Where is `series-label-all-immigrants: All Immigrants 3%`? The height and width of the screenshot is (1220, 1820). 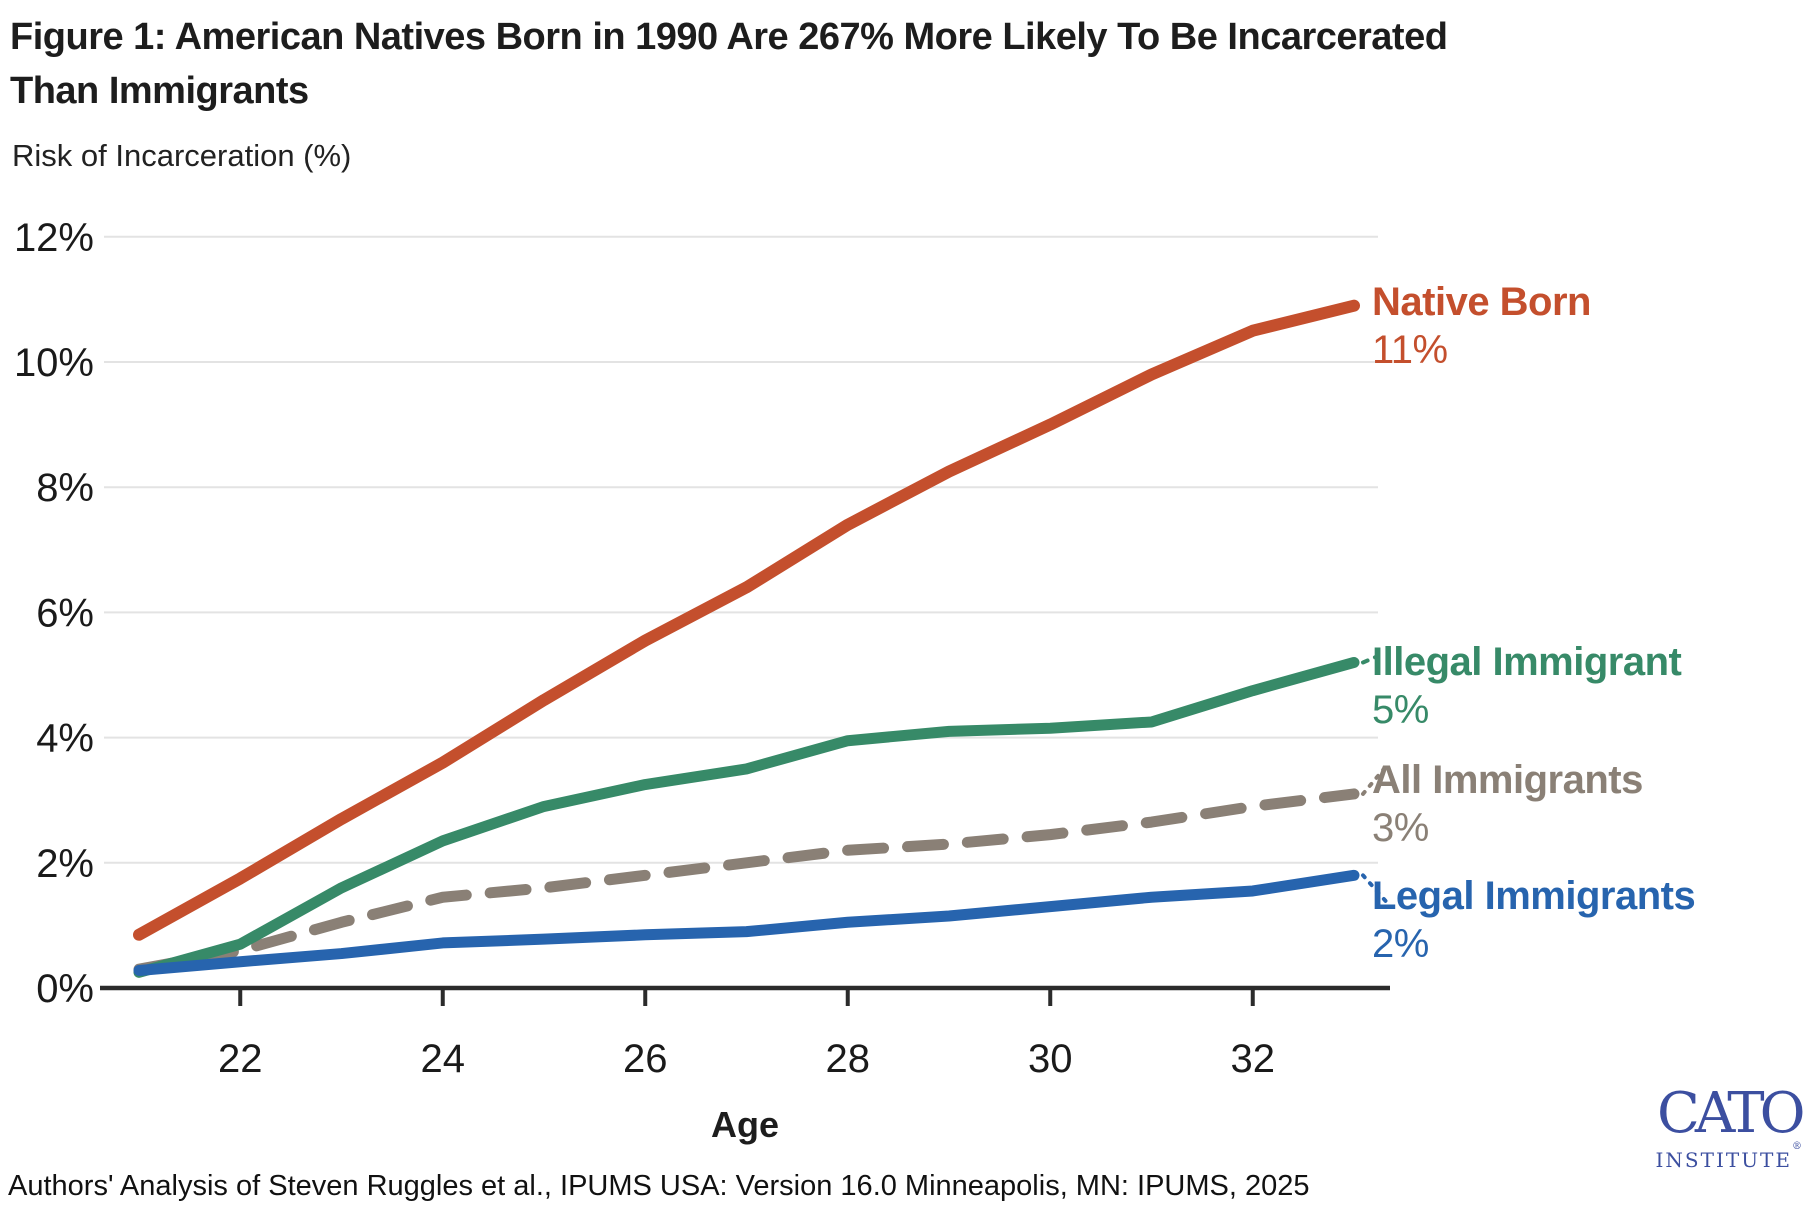
series-label-all-immigrants: All Immigrants 3% is located at coordinates (1507, 804).